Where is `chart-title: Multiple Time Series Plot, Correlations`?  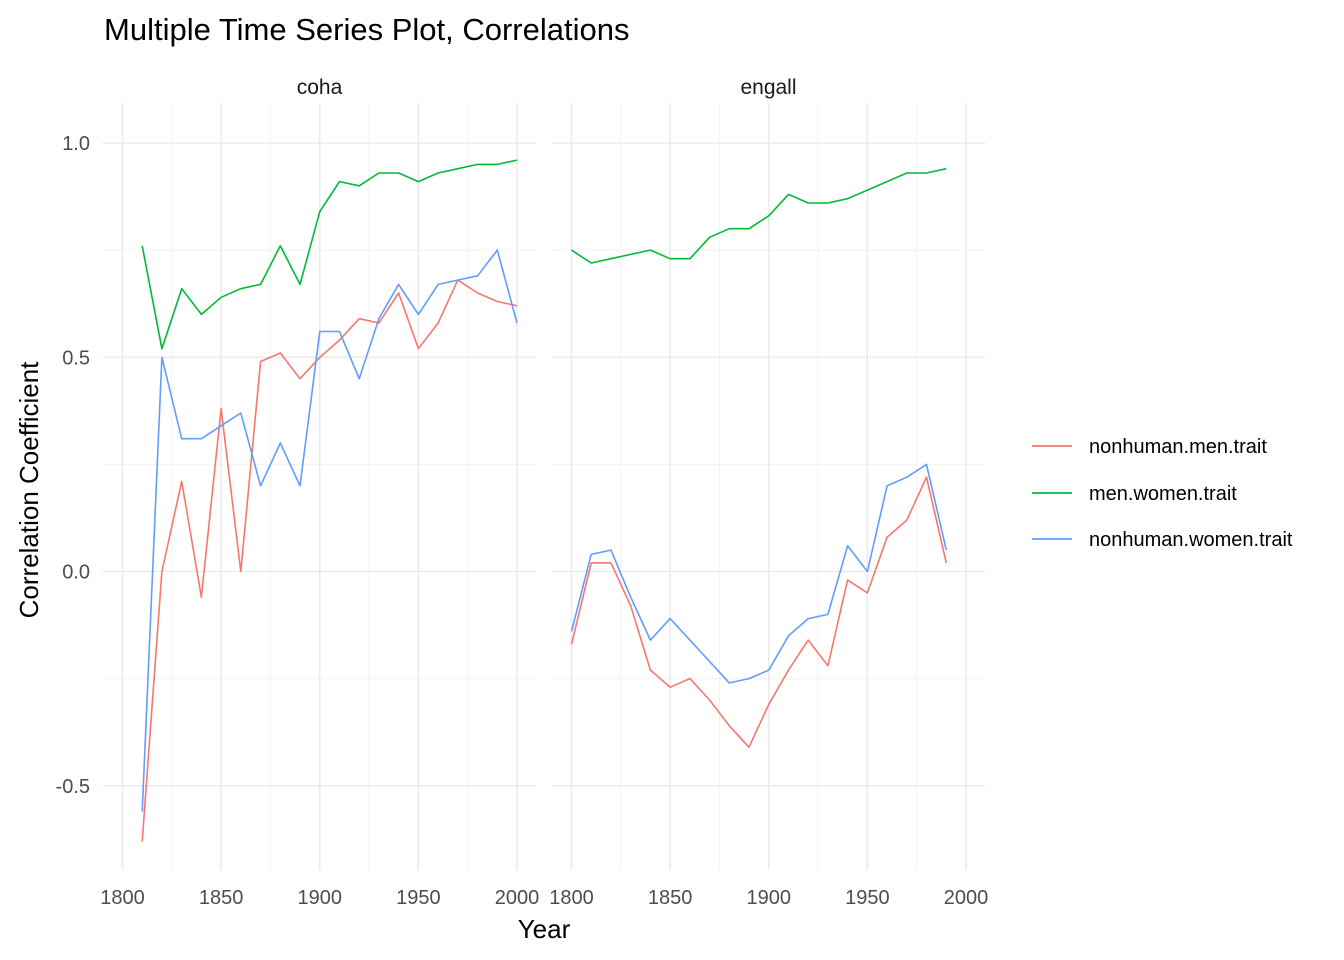 chart-title: Multiple Time Series Plot, Correlations is located at coordinates (366, 29).